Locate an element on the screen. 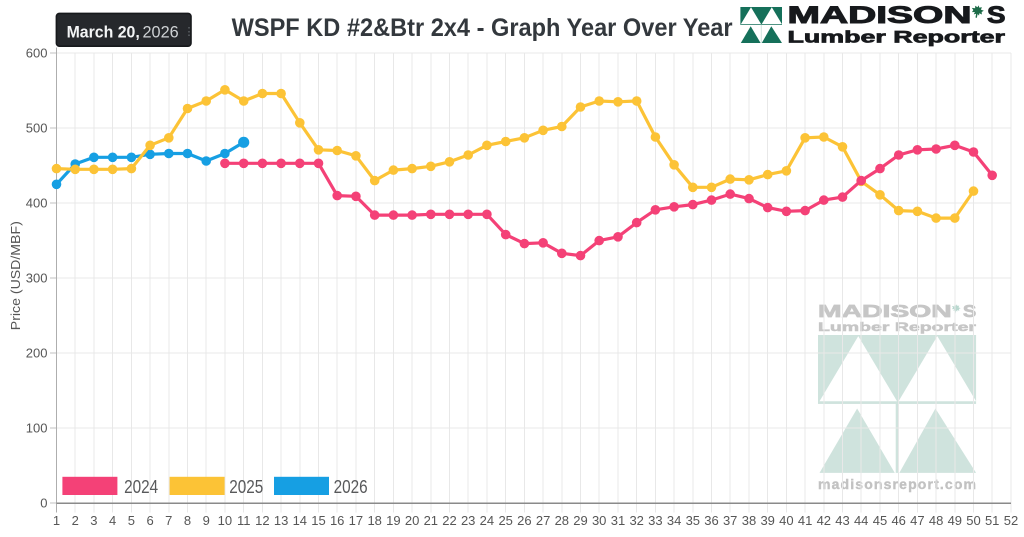 Image resolution: width=1024 pixels, height=537 pixels. svg-text: March 20, is located at coordinates (103, 31).